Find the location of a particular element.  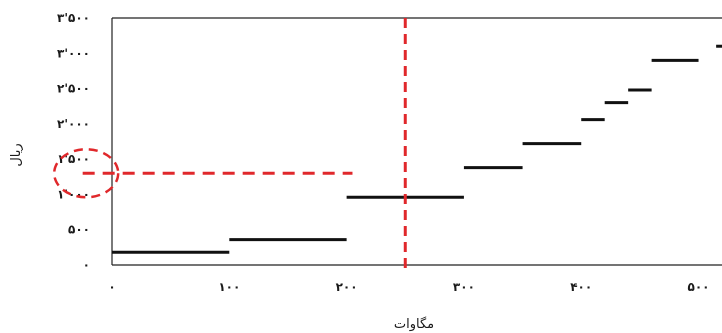

x-tick-label: ۳۰۰ is located at coordinates (464, 287).